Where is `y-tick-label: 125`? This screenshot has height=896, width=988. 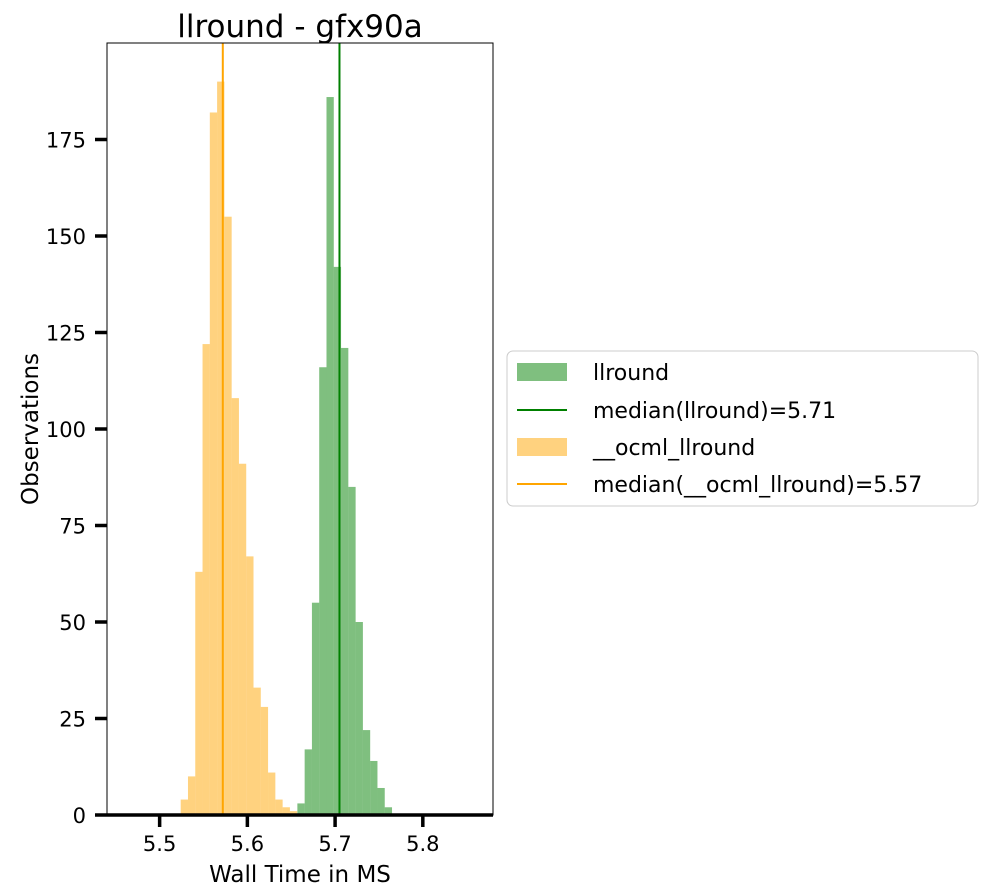
y-tick-label: 125 is located at coordinates (66, 334).